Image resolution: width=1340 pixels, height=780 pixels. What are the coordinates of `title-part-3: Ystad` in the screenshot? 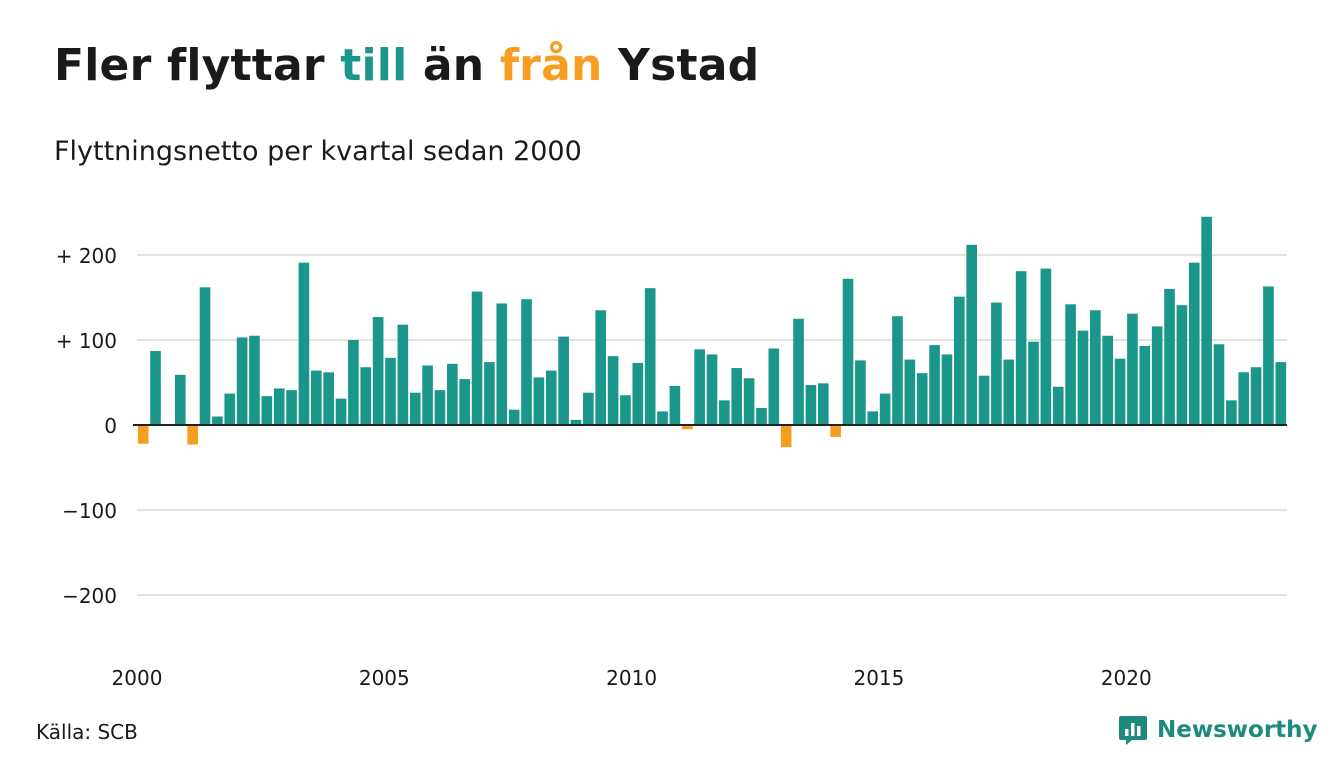 It's located at (681, 65).